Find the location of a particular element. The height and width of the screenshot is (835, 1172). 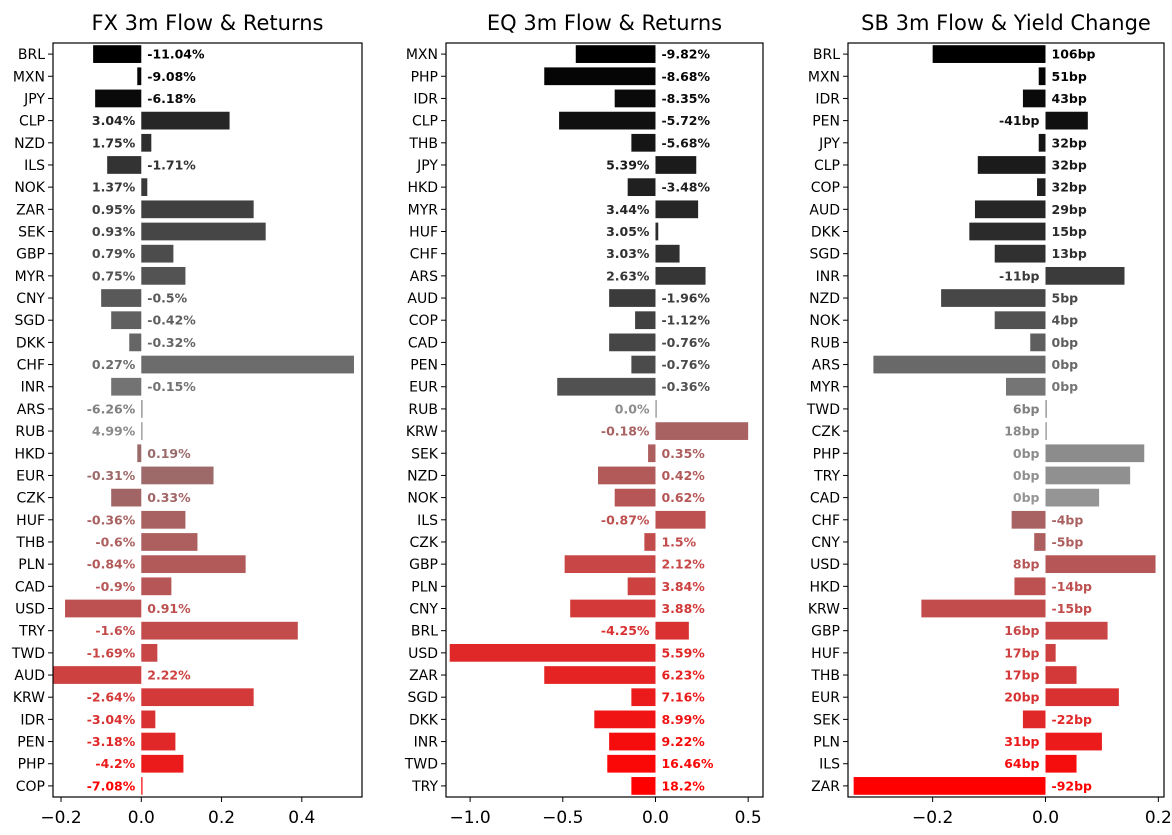

chart-title: FX 3m Flow & Returns is located at coordinates (208, 23).